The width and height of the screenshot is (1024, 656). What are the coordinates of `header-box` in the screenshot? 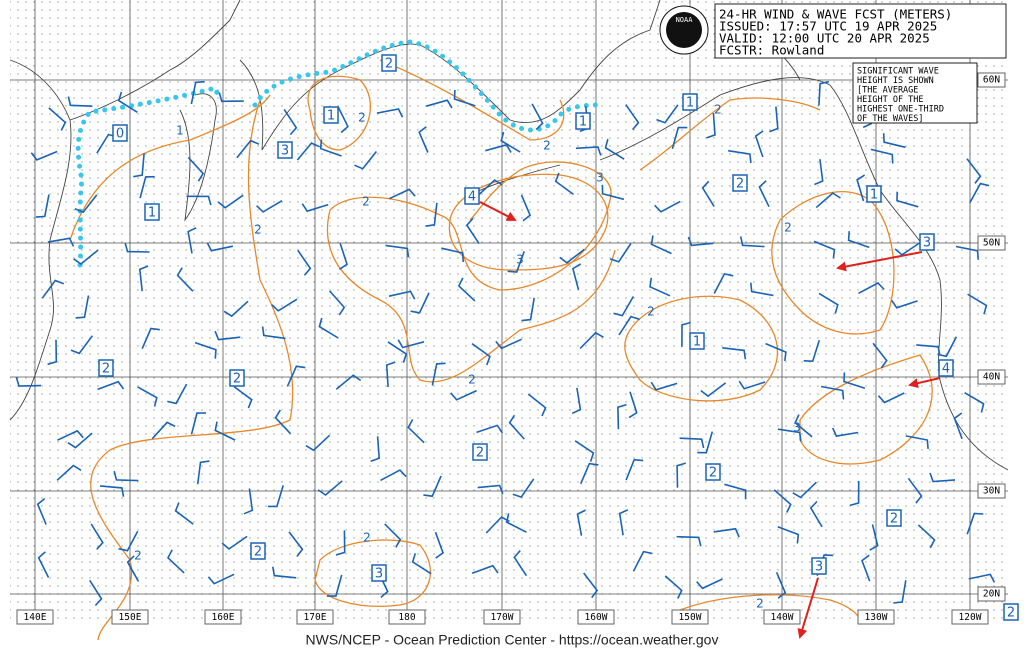 It's located at (860, 31).